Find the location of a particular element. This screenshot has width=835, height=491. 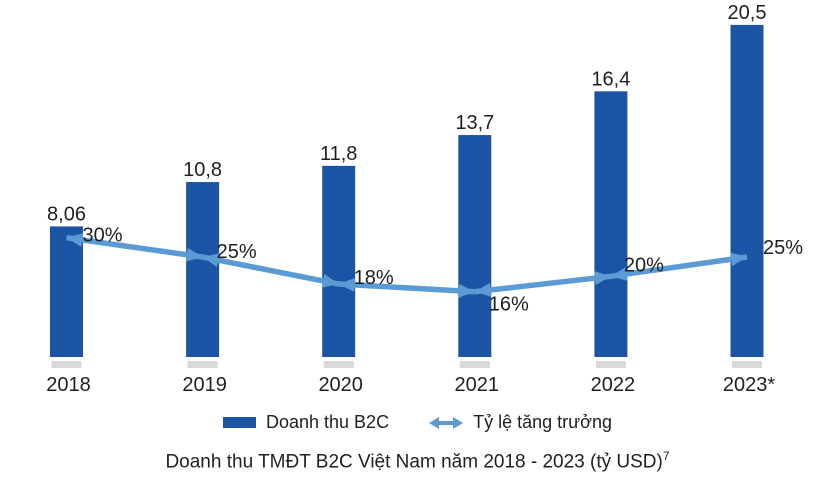

growth-value-label: 16% is located at coordinates (509, 305).